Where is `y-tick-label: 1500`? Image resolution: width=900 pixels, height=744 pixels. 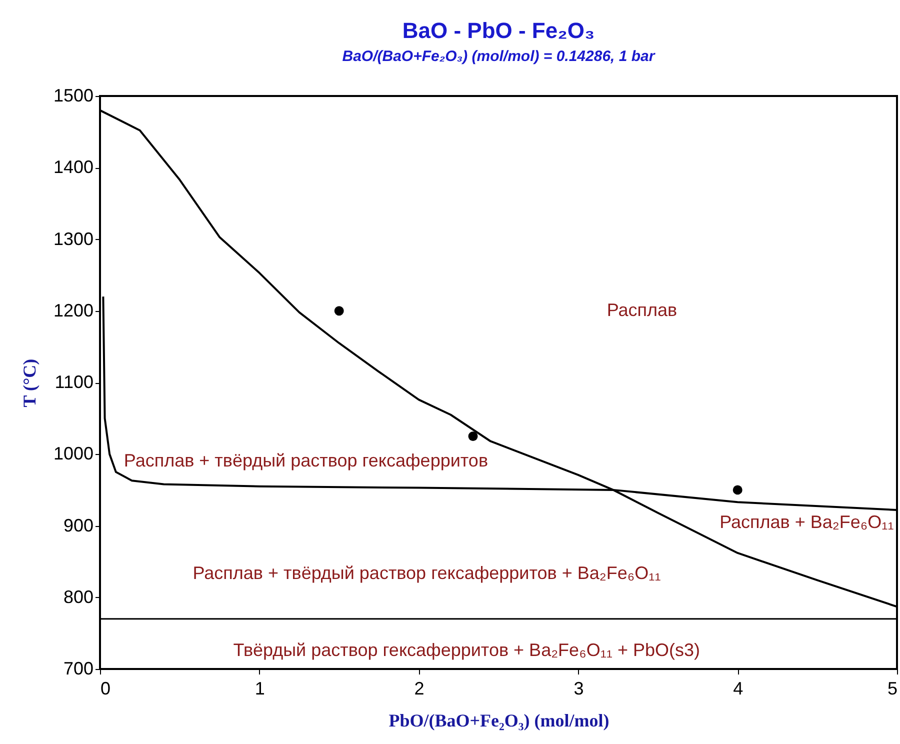 y-tick-label: 1500 is located at coordinates (73, 96).